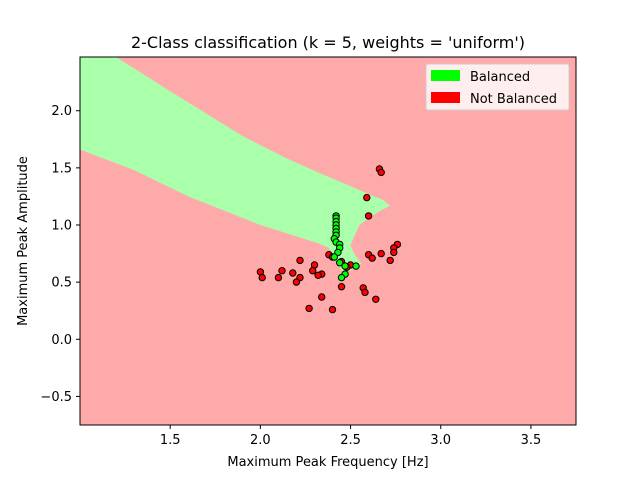 Image resolution: width=640 pixels, height=478 pixels. What do you see at coordinates (170, 440) in the screenshot?
I see `x-tick-label: 1.5` at bounding box center [170, 440].